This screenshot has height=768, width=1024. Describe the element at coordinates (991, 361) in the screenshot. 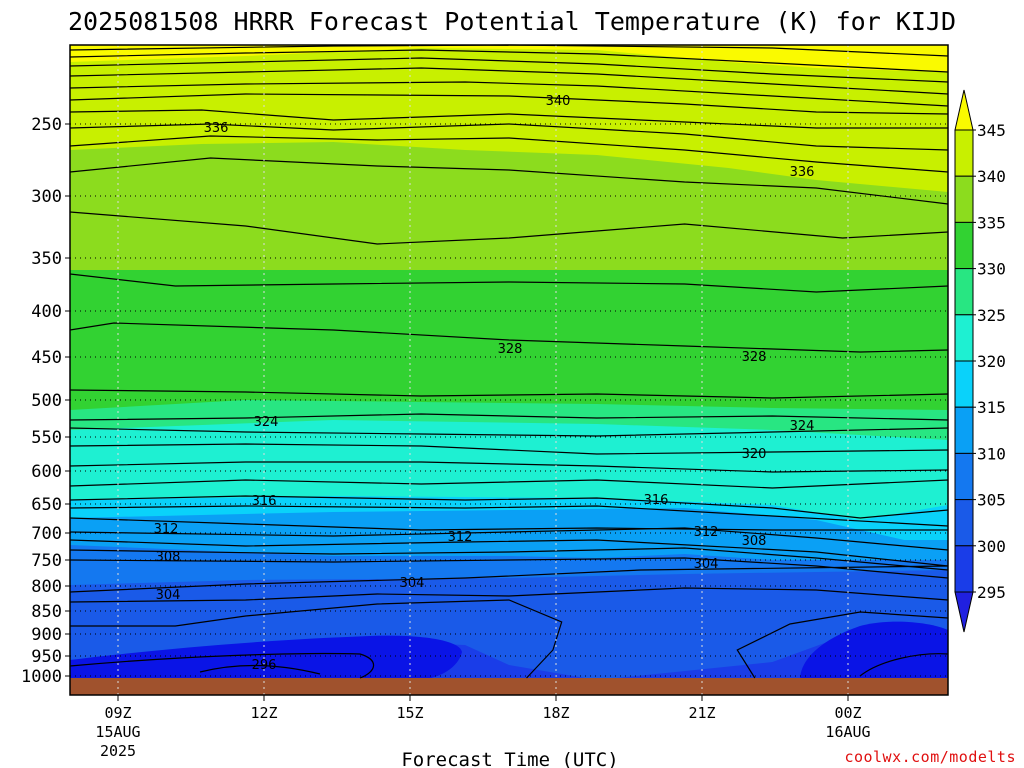

I see `colorbar-label: 320` at that location.